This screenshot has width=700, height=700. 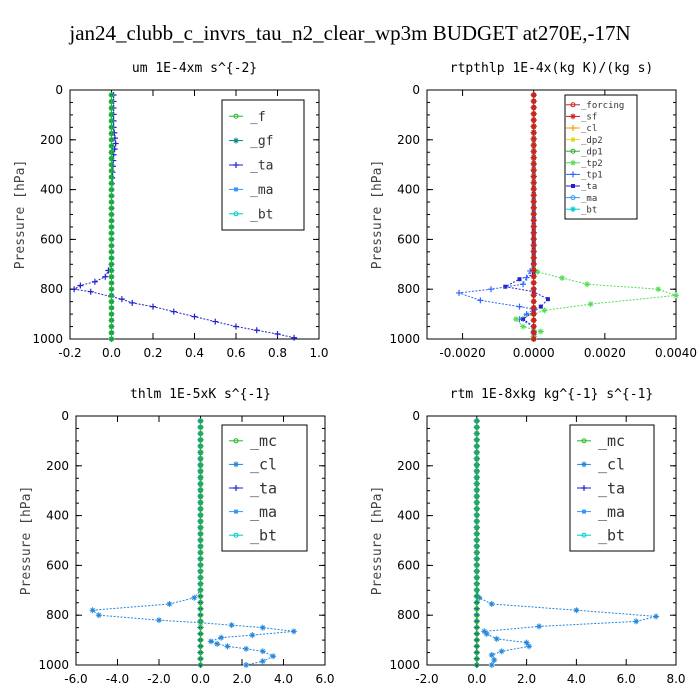 What do you see at coordinates (258, 117) in the screenshot?
I see `legend-label: _f` at bounding box center [258, 117].